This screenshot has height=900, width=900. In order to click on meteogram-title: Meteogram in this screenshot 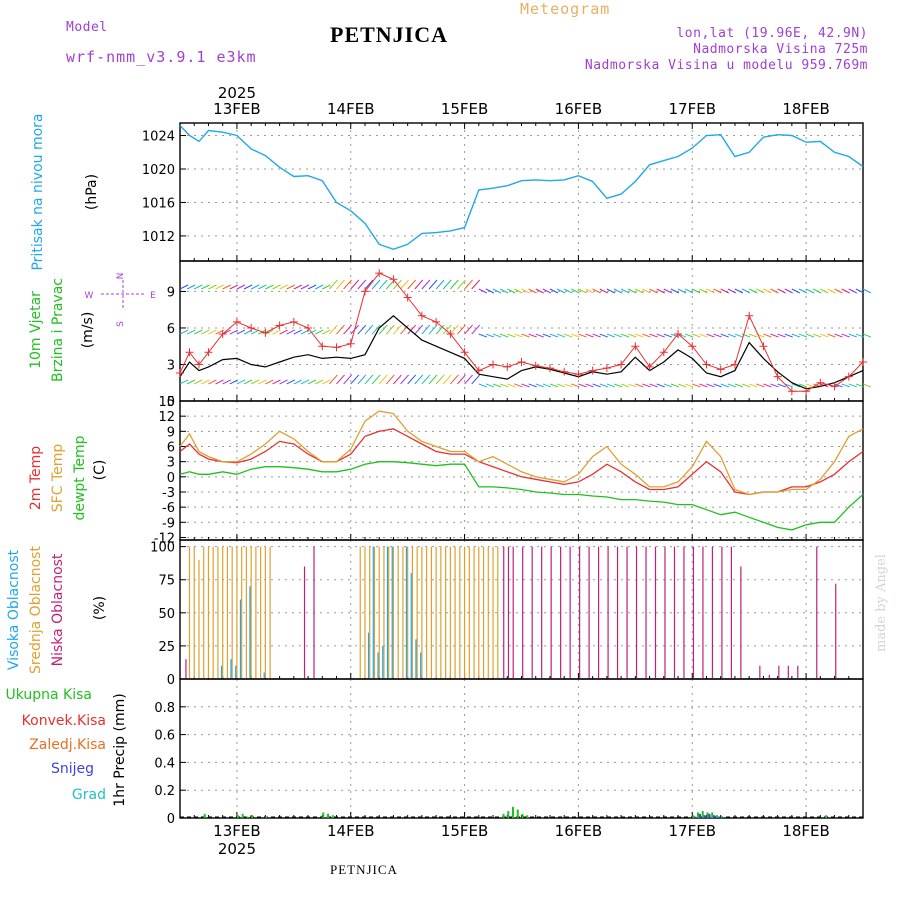, I will do `click(565, 9)`.